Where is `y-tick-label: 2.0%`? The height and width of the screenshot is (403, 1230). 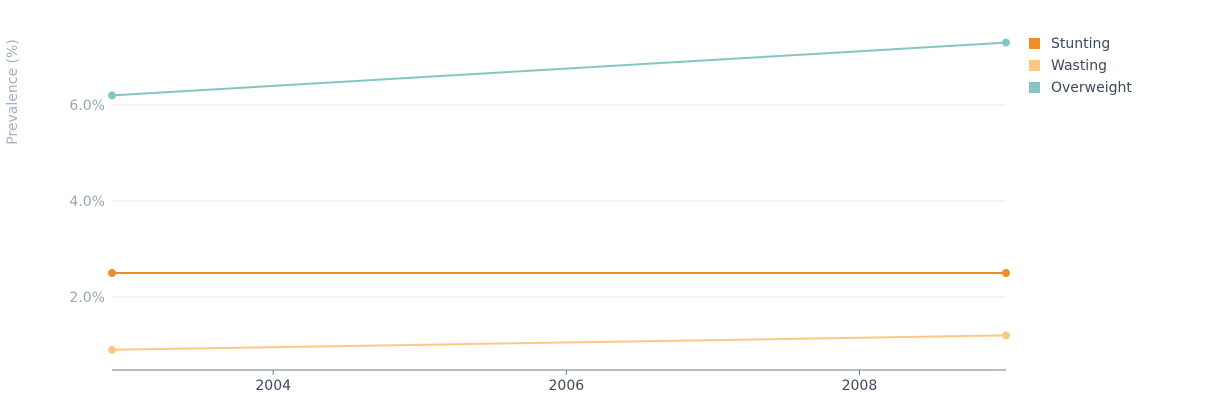 y-tick-label: 2.0% is located at coordinates (87, 298).